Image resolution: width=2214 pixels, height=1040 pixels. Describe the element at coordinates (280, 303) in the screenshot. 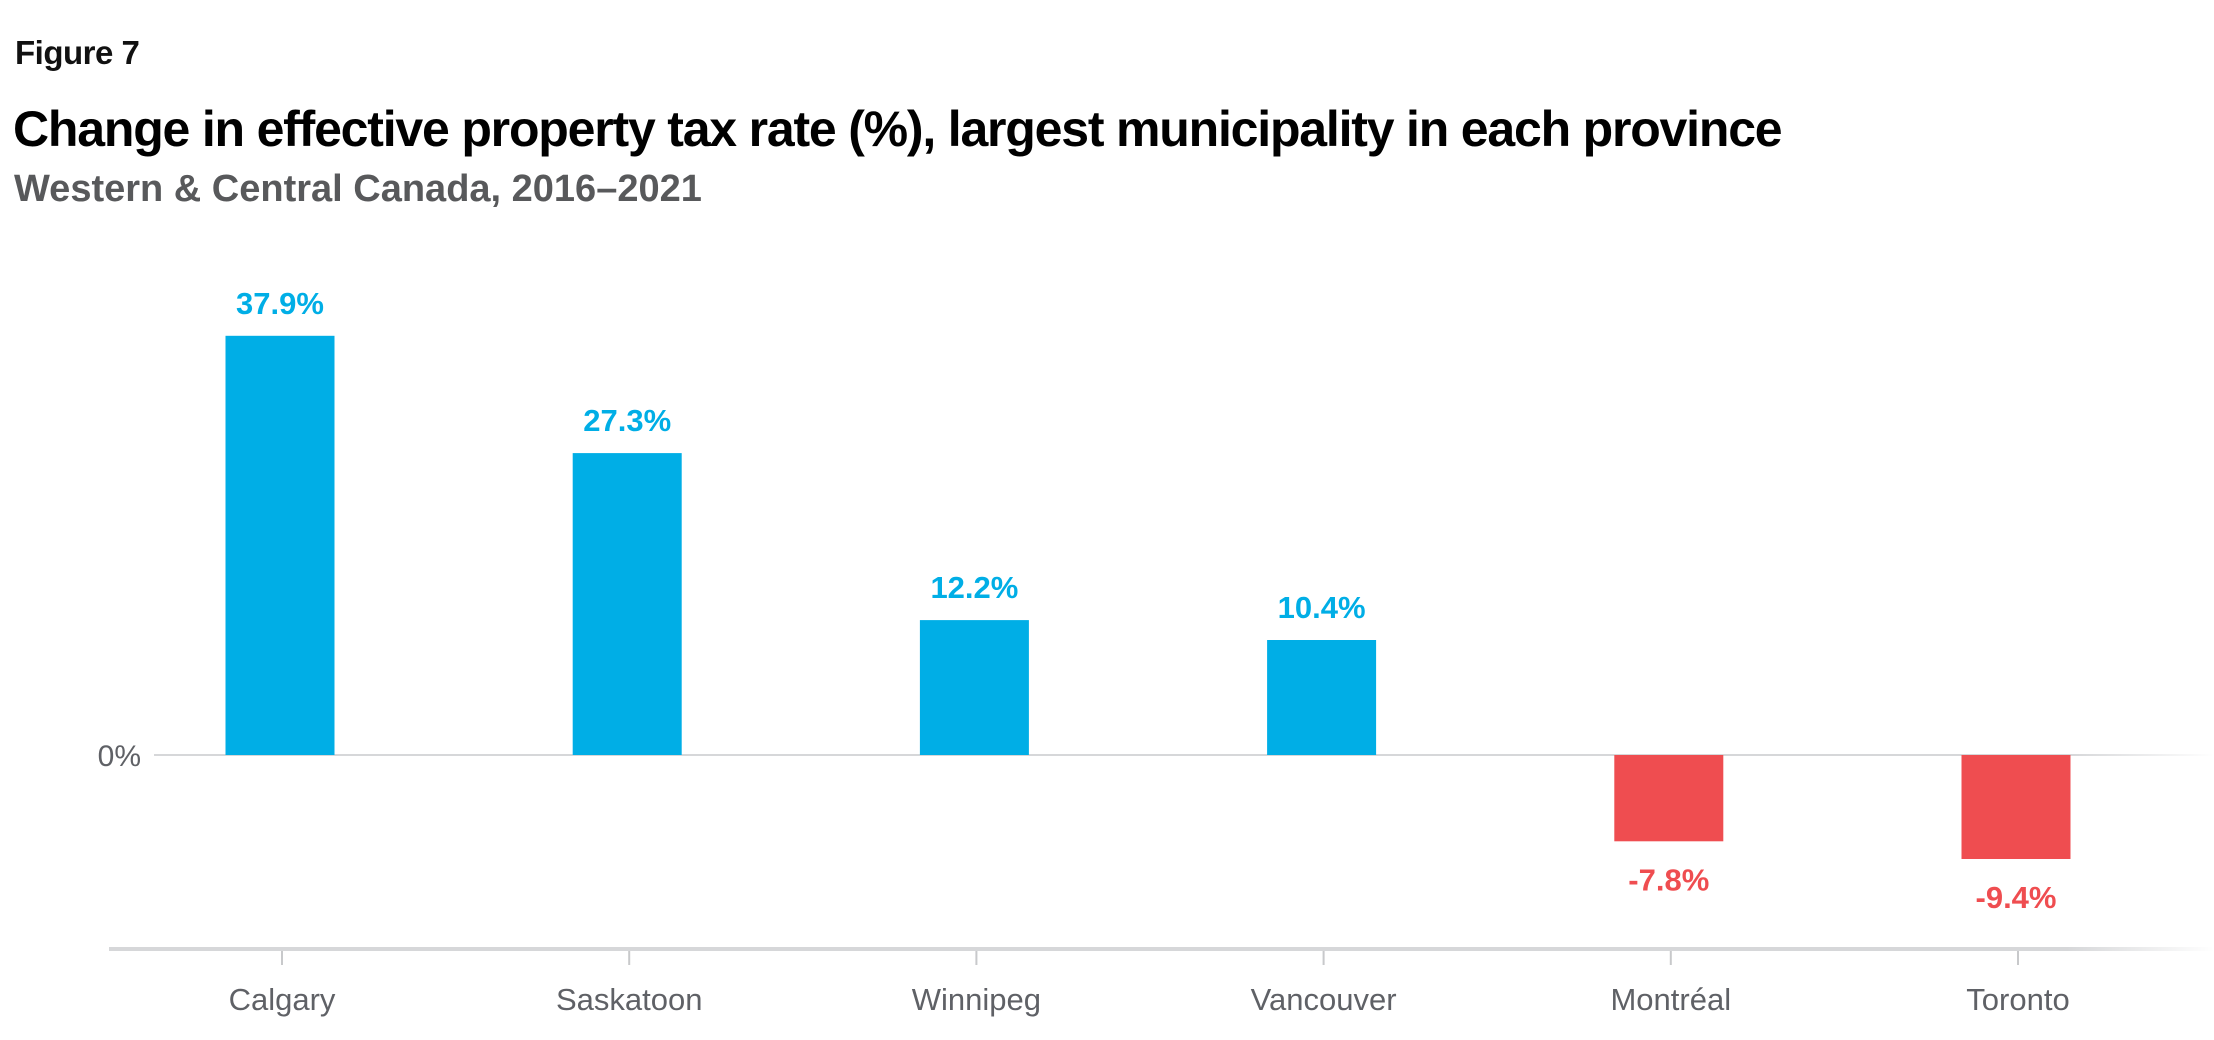

I see `value-label-calgary: 37.9%` at that location.